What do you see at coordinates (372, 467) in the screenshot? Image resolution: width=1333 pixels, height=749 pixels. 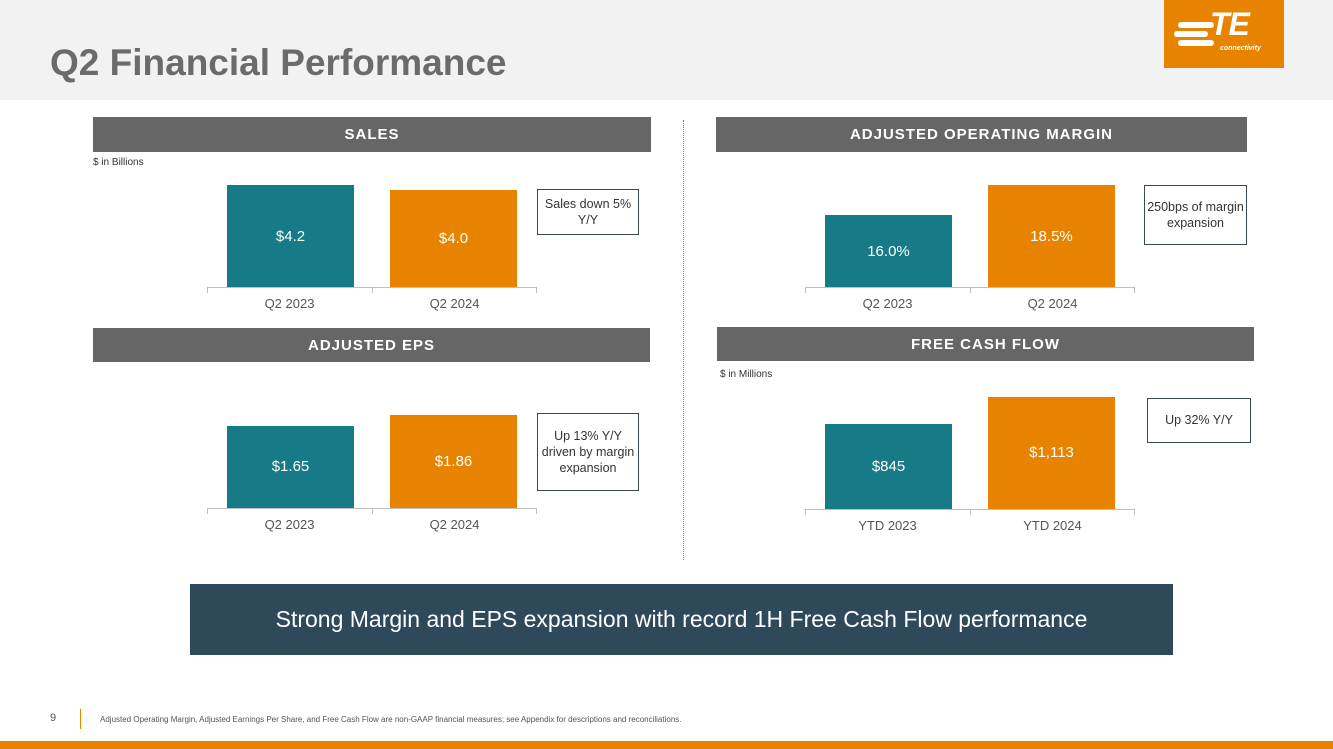 I see `eps-chart: $1.65 Q2 2023 $1.86 Q2 2024` at bounding box center [372, 467].